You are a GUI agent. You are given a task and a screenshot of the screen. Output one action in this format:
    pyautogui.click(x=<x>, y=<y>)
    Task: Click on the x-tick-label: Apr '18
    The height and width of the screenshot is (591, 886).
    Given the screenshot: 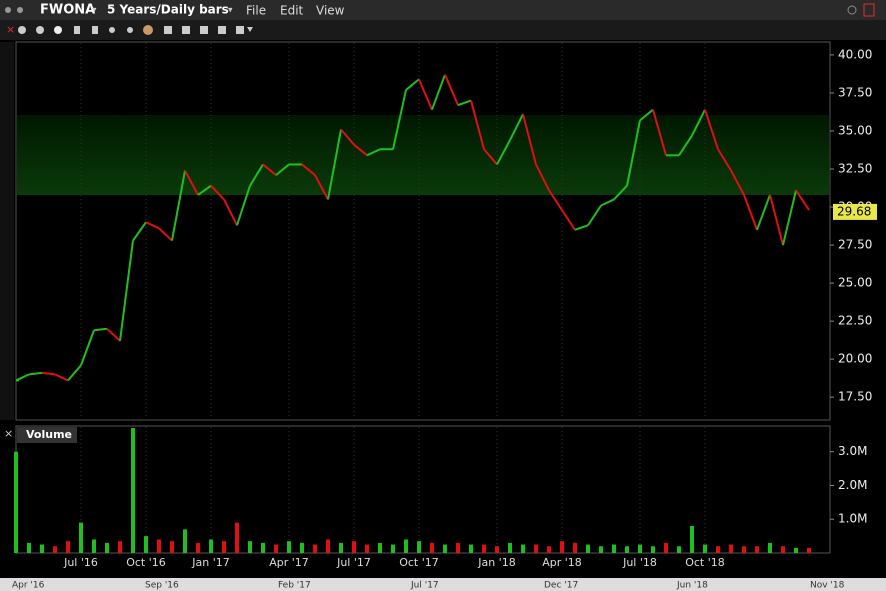 What is the action you would take?
    pyautogui.click(x=562, y=562)
    